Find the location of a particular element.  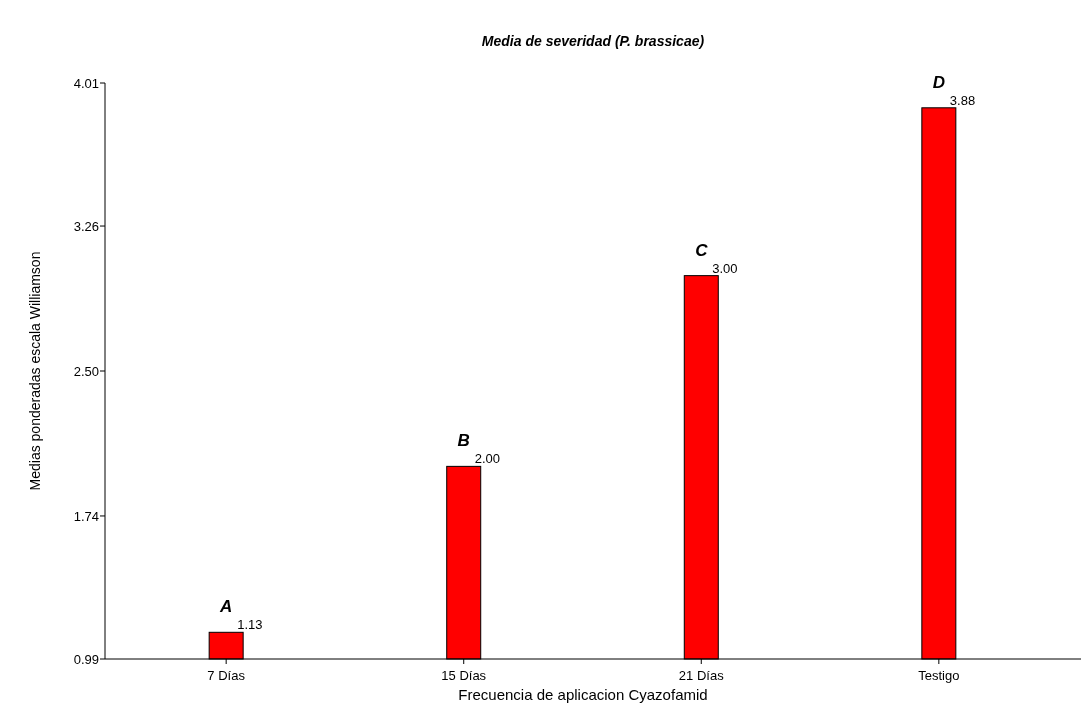

chart-title: Media de severidad (P. brassicae) is located at coordinates (593, 41).